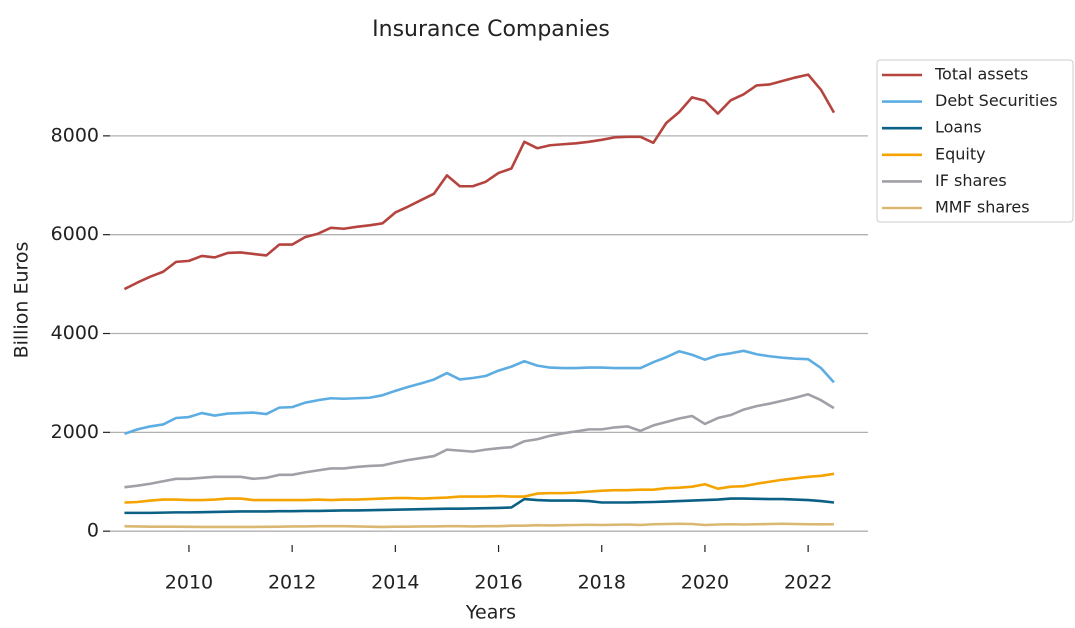 The height and width of the screenshot is (628, 1075). Describe the element at coordinates (975, 141) in the screenshot. I see `legend-box` at that location.